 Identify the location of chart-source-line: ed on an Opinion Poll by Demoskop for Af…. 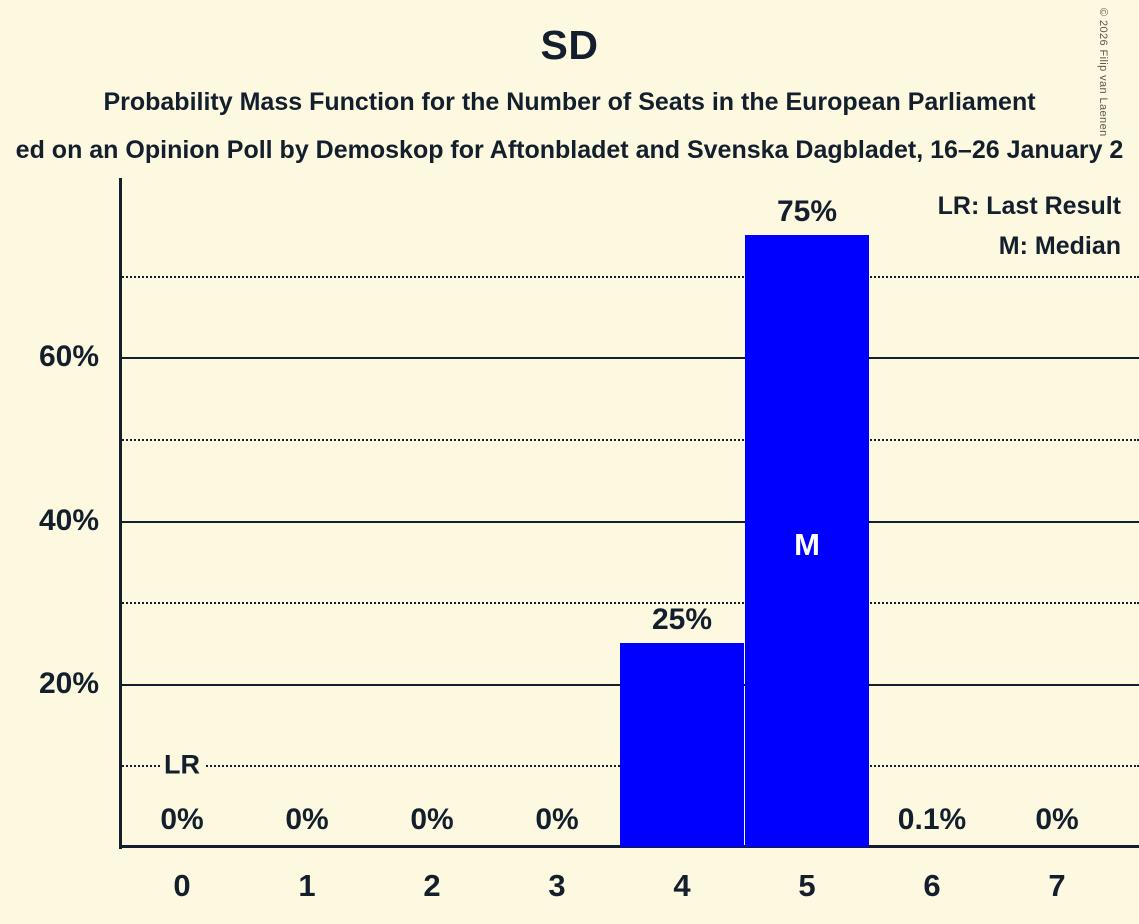
(569, 150).